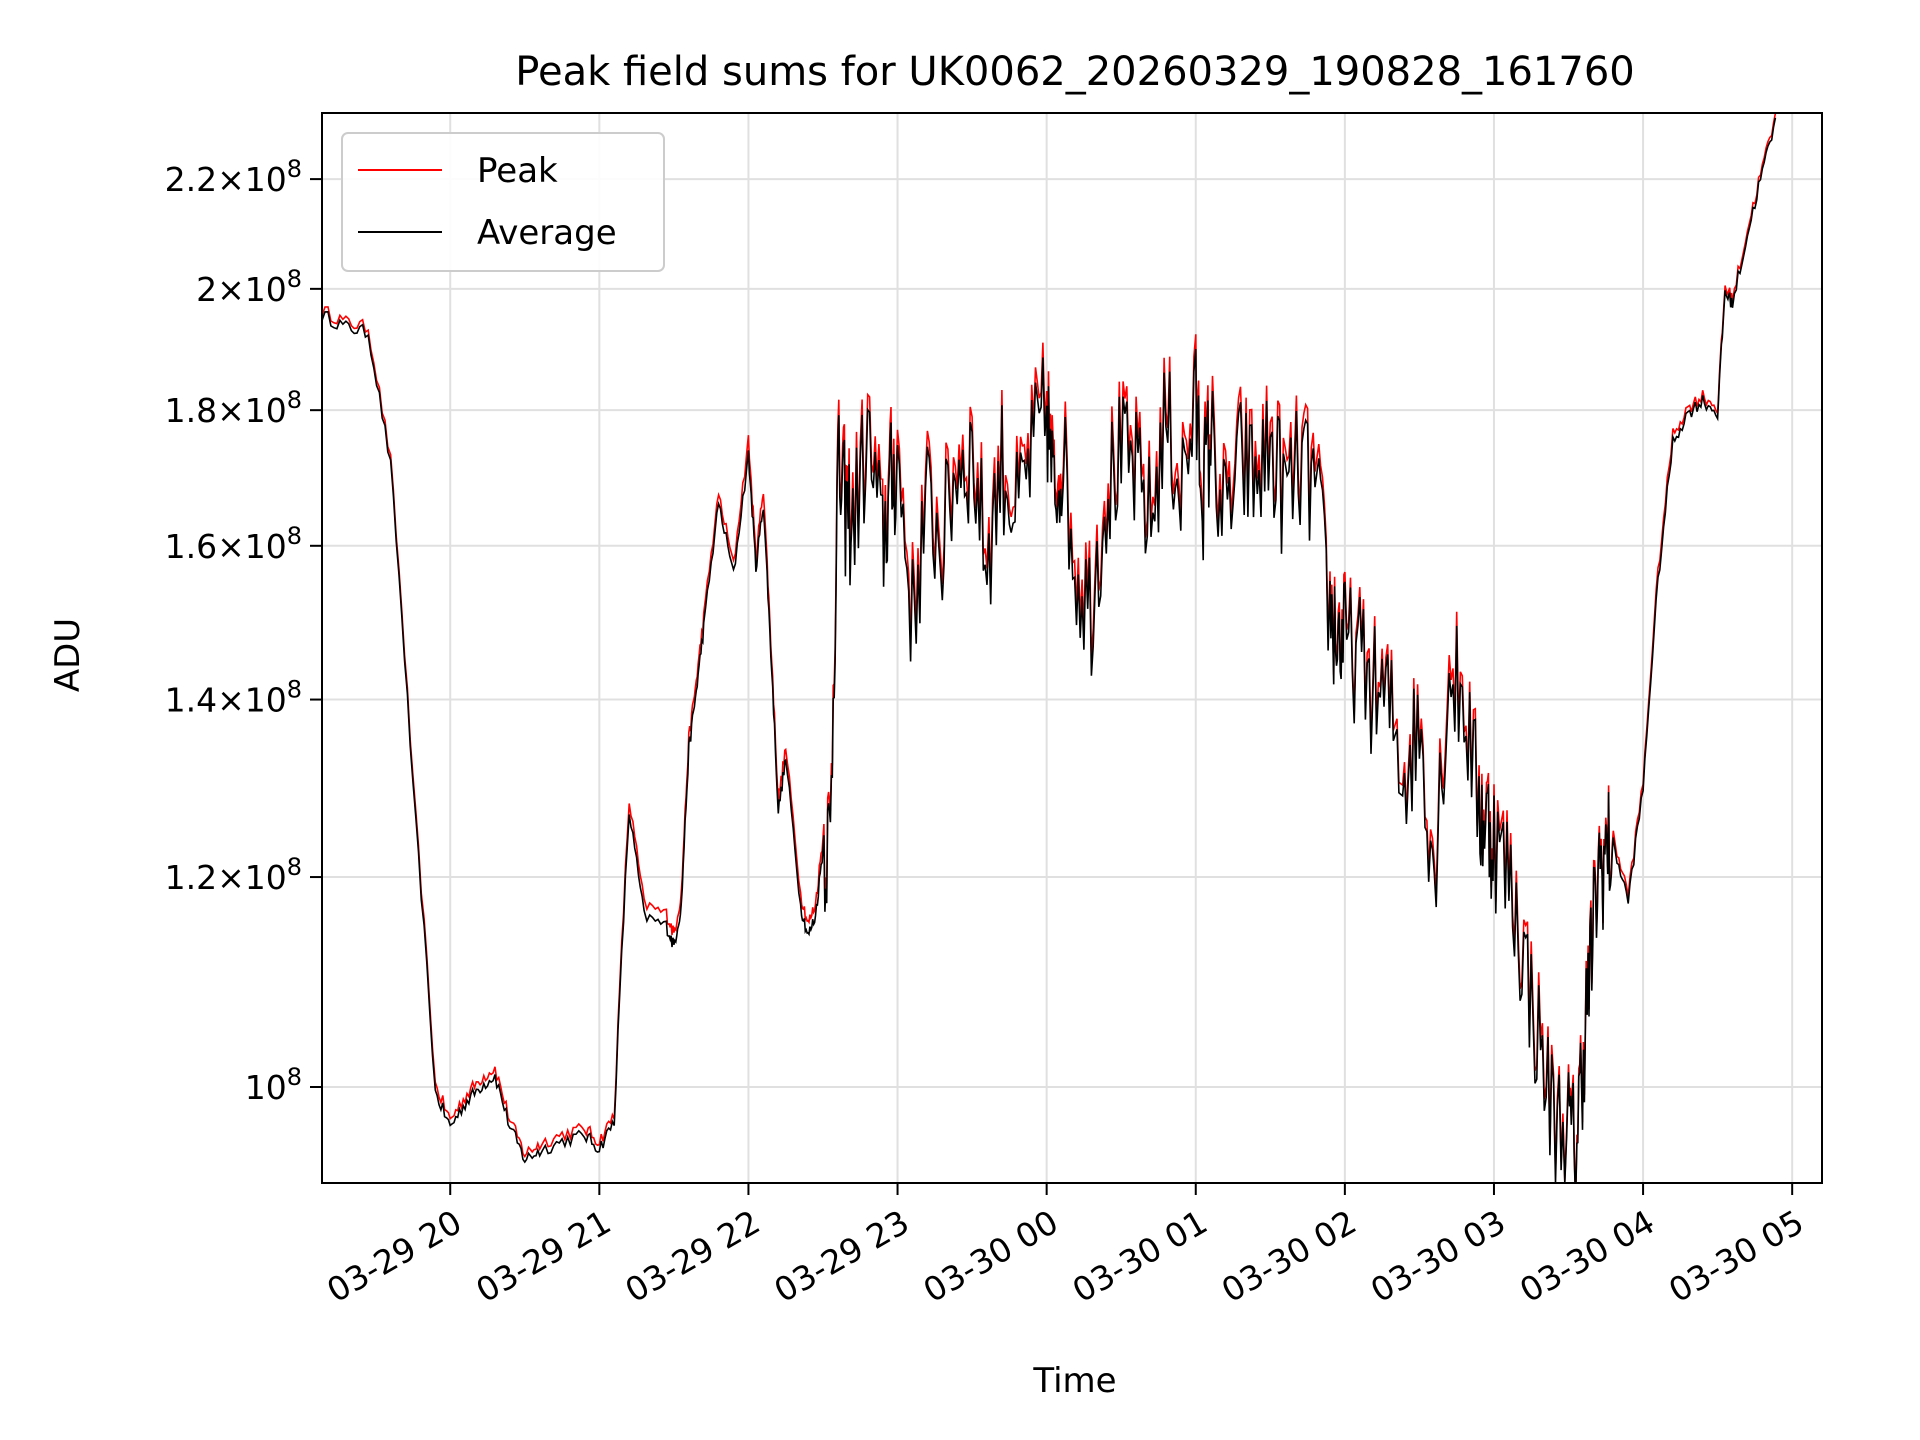 This screenshot has height=1440, width=1920. I want to click on y-tick-label: 1.2×108, so click(233, 875).